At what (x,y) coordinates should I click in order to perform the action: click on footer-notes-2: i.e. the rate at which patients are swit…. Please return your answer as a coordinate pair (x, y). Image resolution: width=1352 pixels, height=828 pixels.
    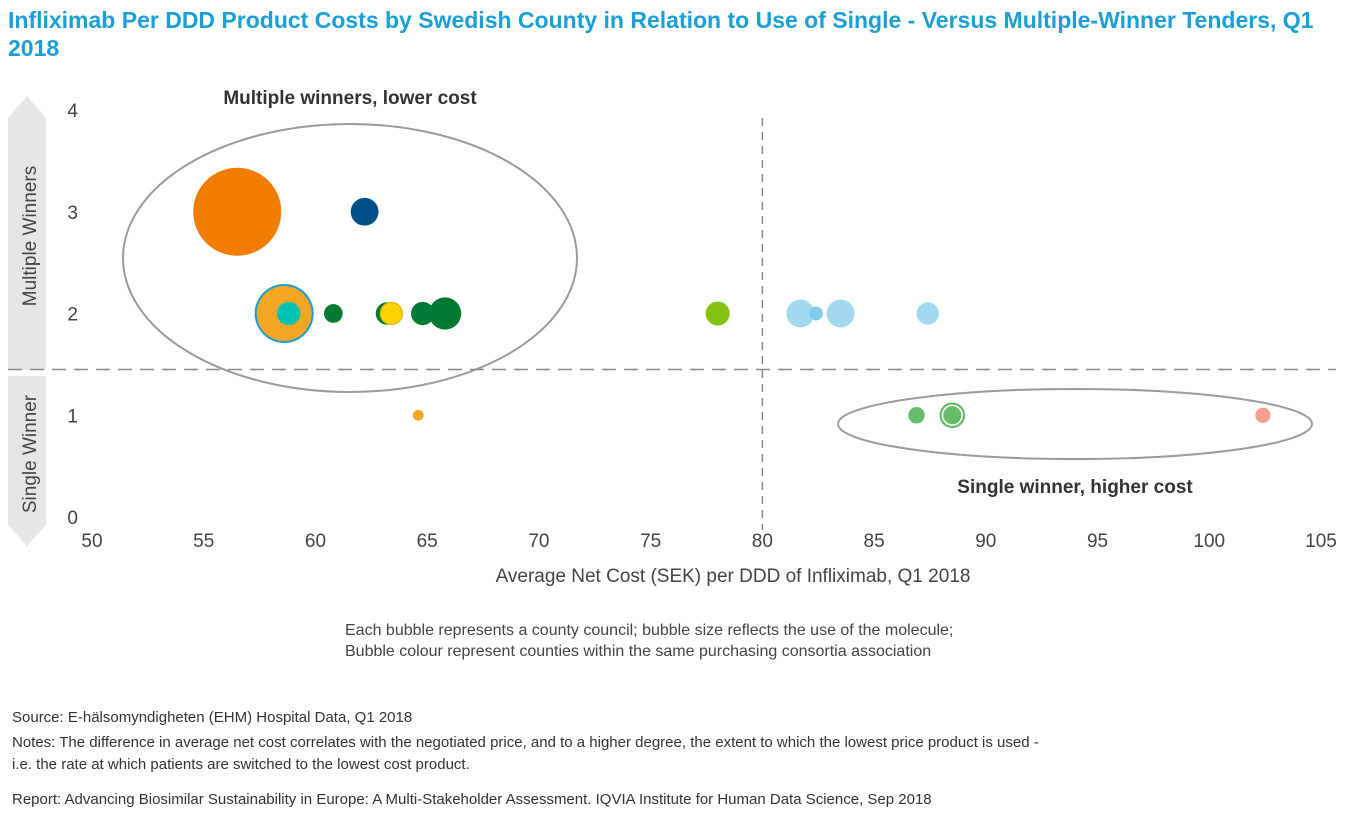
    Looking at the image, I should click on (241, 764).